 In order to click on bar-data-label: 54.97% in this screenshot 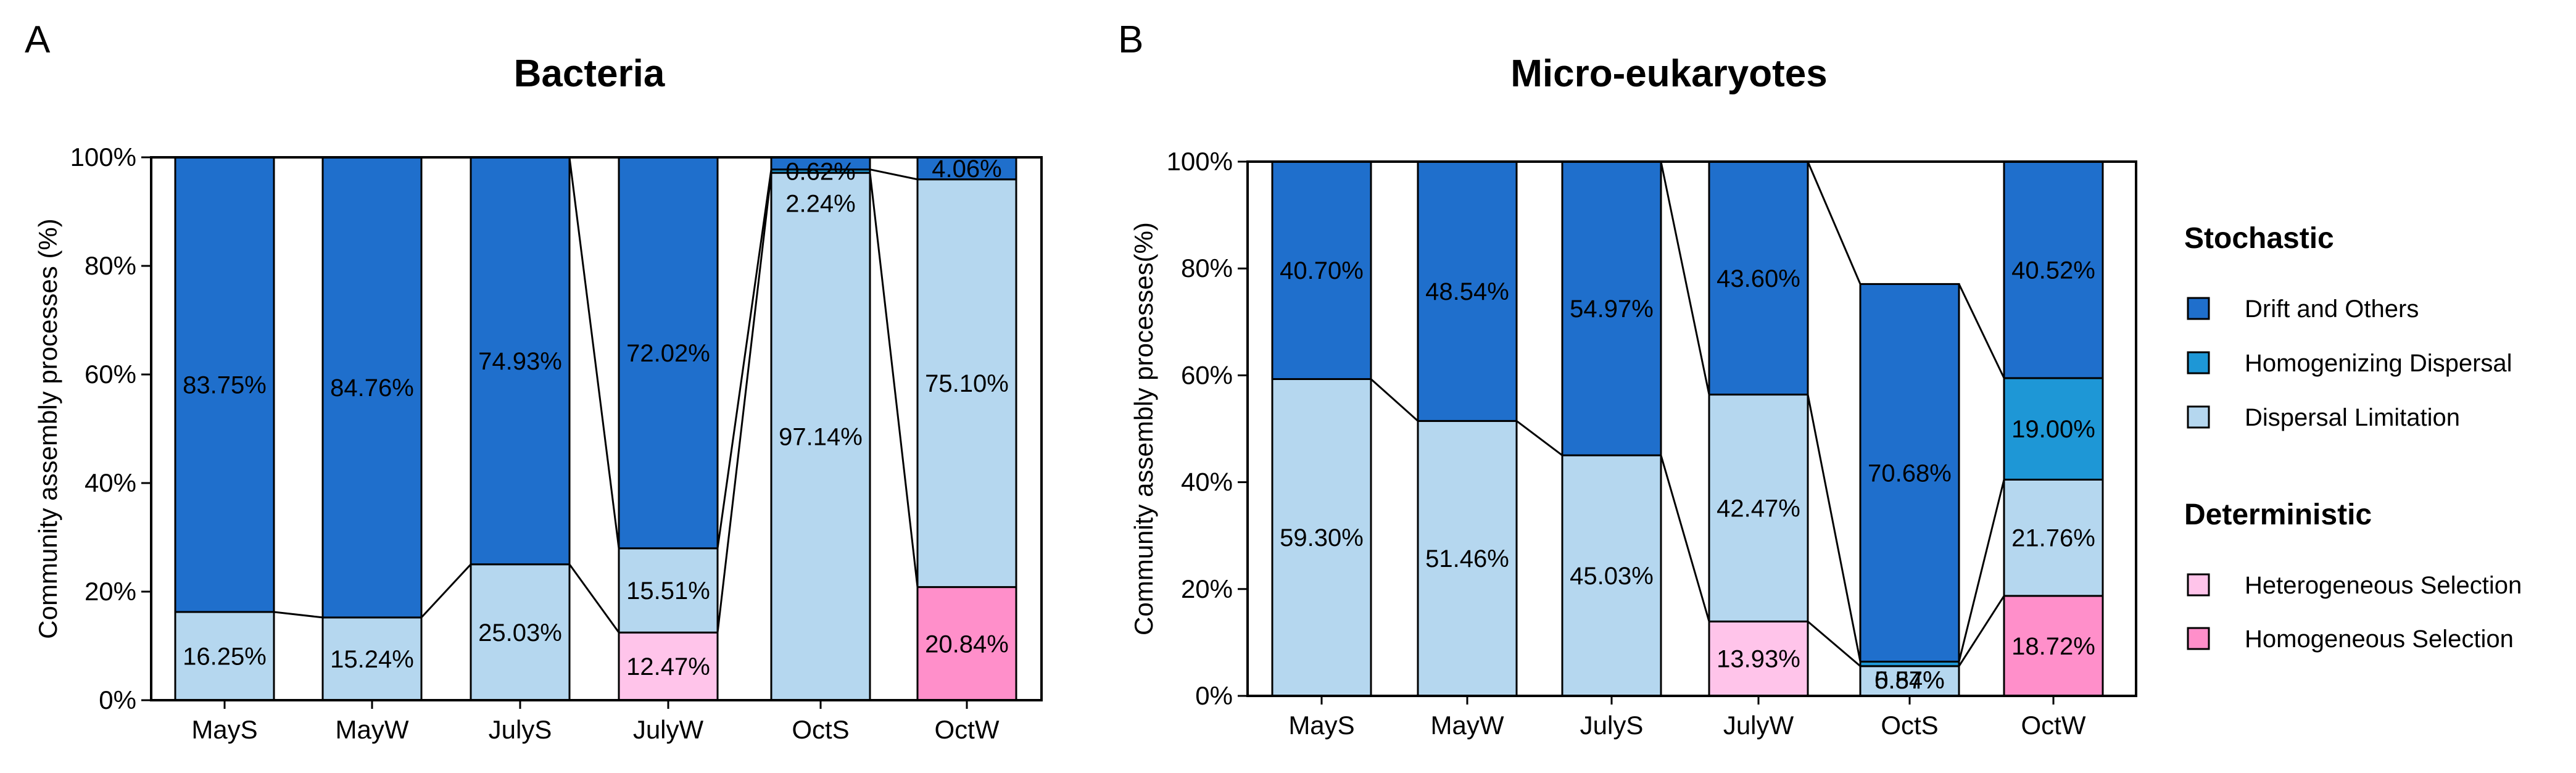, I will do `click(1612, 310)`.